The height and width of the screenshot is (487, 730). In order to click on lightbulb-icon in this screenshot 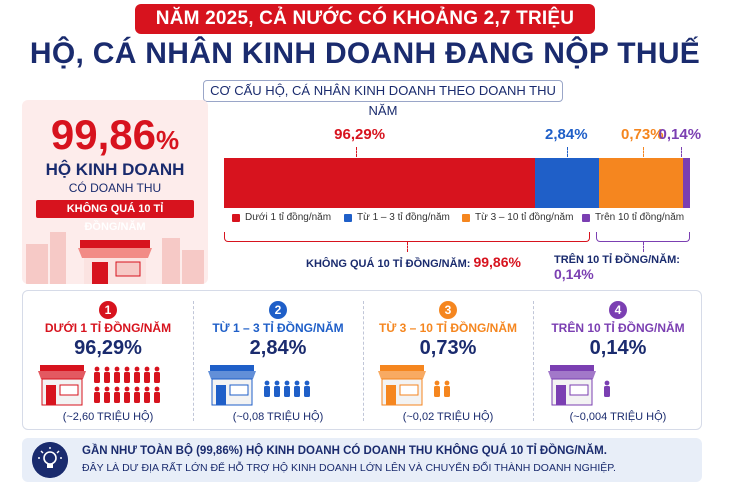, I will do `click(50, 460)`.